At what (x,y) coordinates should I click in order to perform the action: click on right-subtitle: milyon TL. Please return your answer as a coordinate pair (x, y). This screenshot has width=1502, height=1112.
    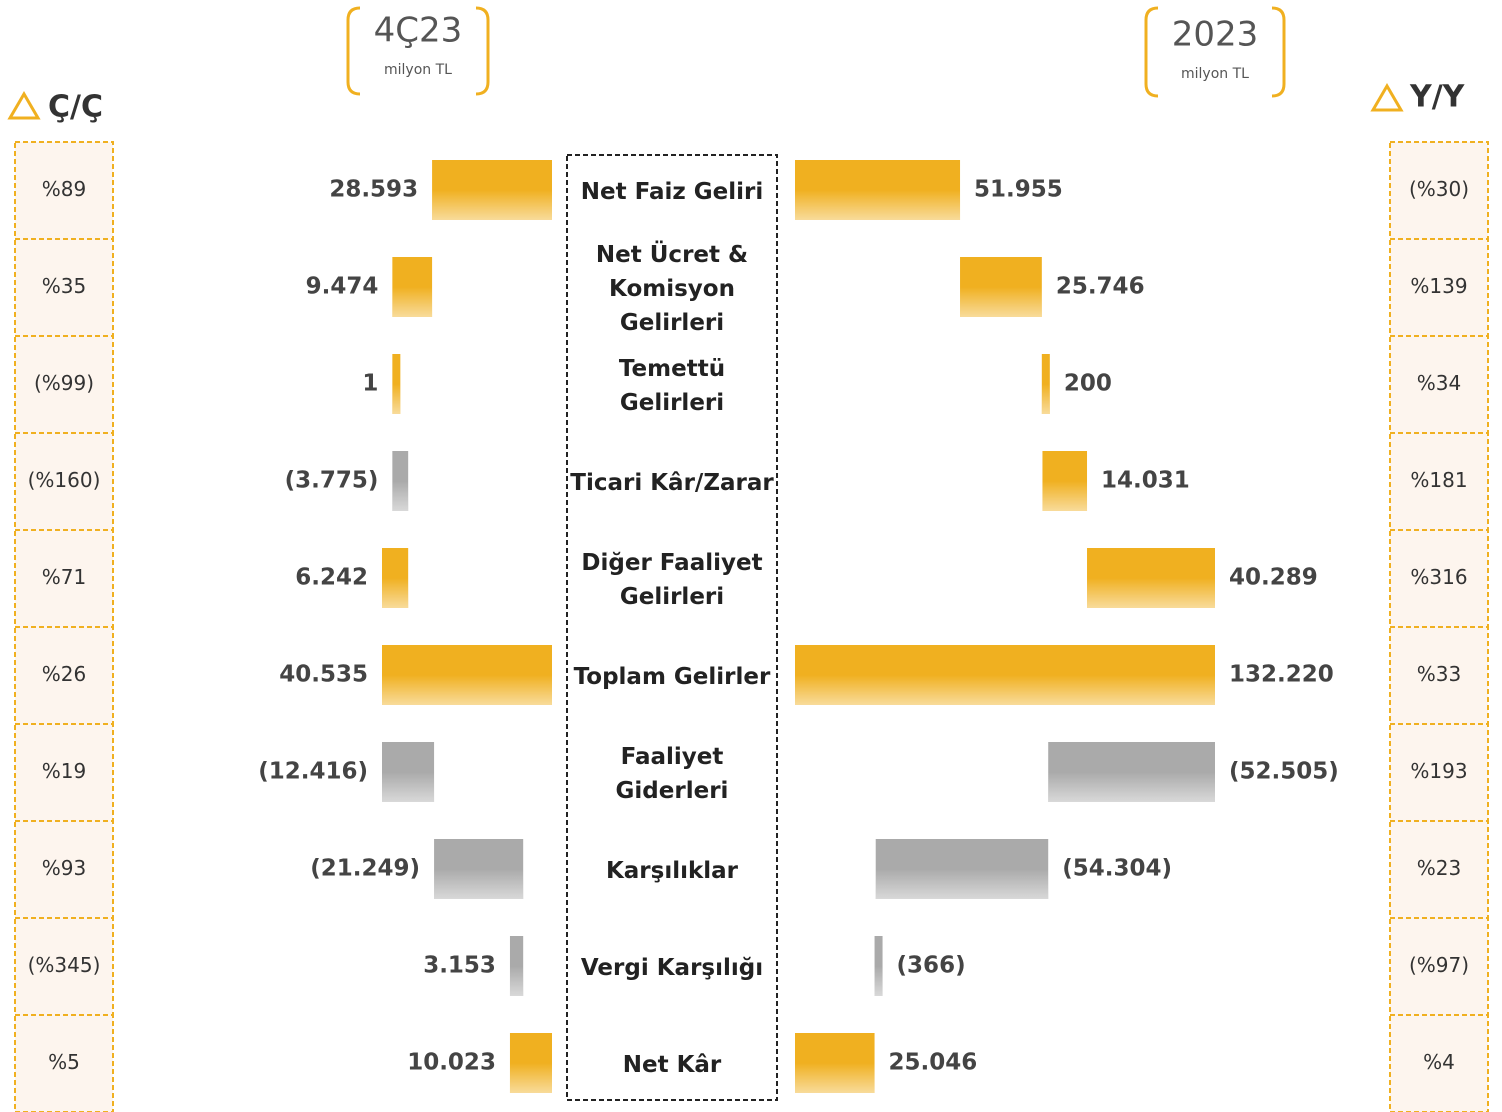
    Looking at the image, I should click on (1215, 74).